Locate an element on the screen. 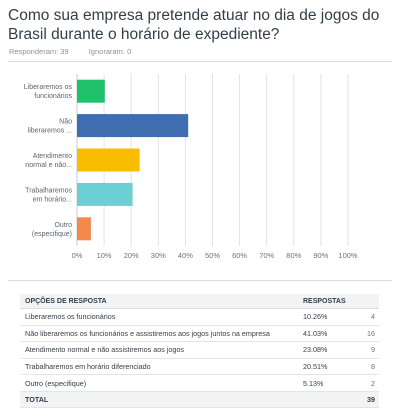 This screenshot has width=400, height=419. x-tick-label: 20% is located at coordinates (131, 255).